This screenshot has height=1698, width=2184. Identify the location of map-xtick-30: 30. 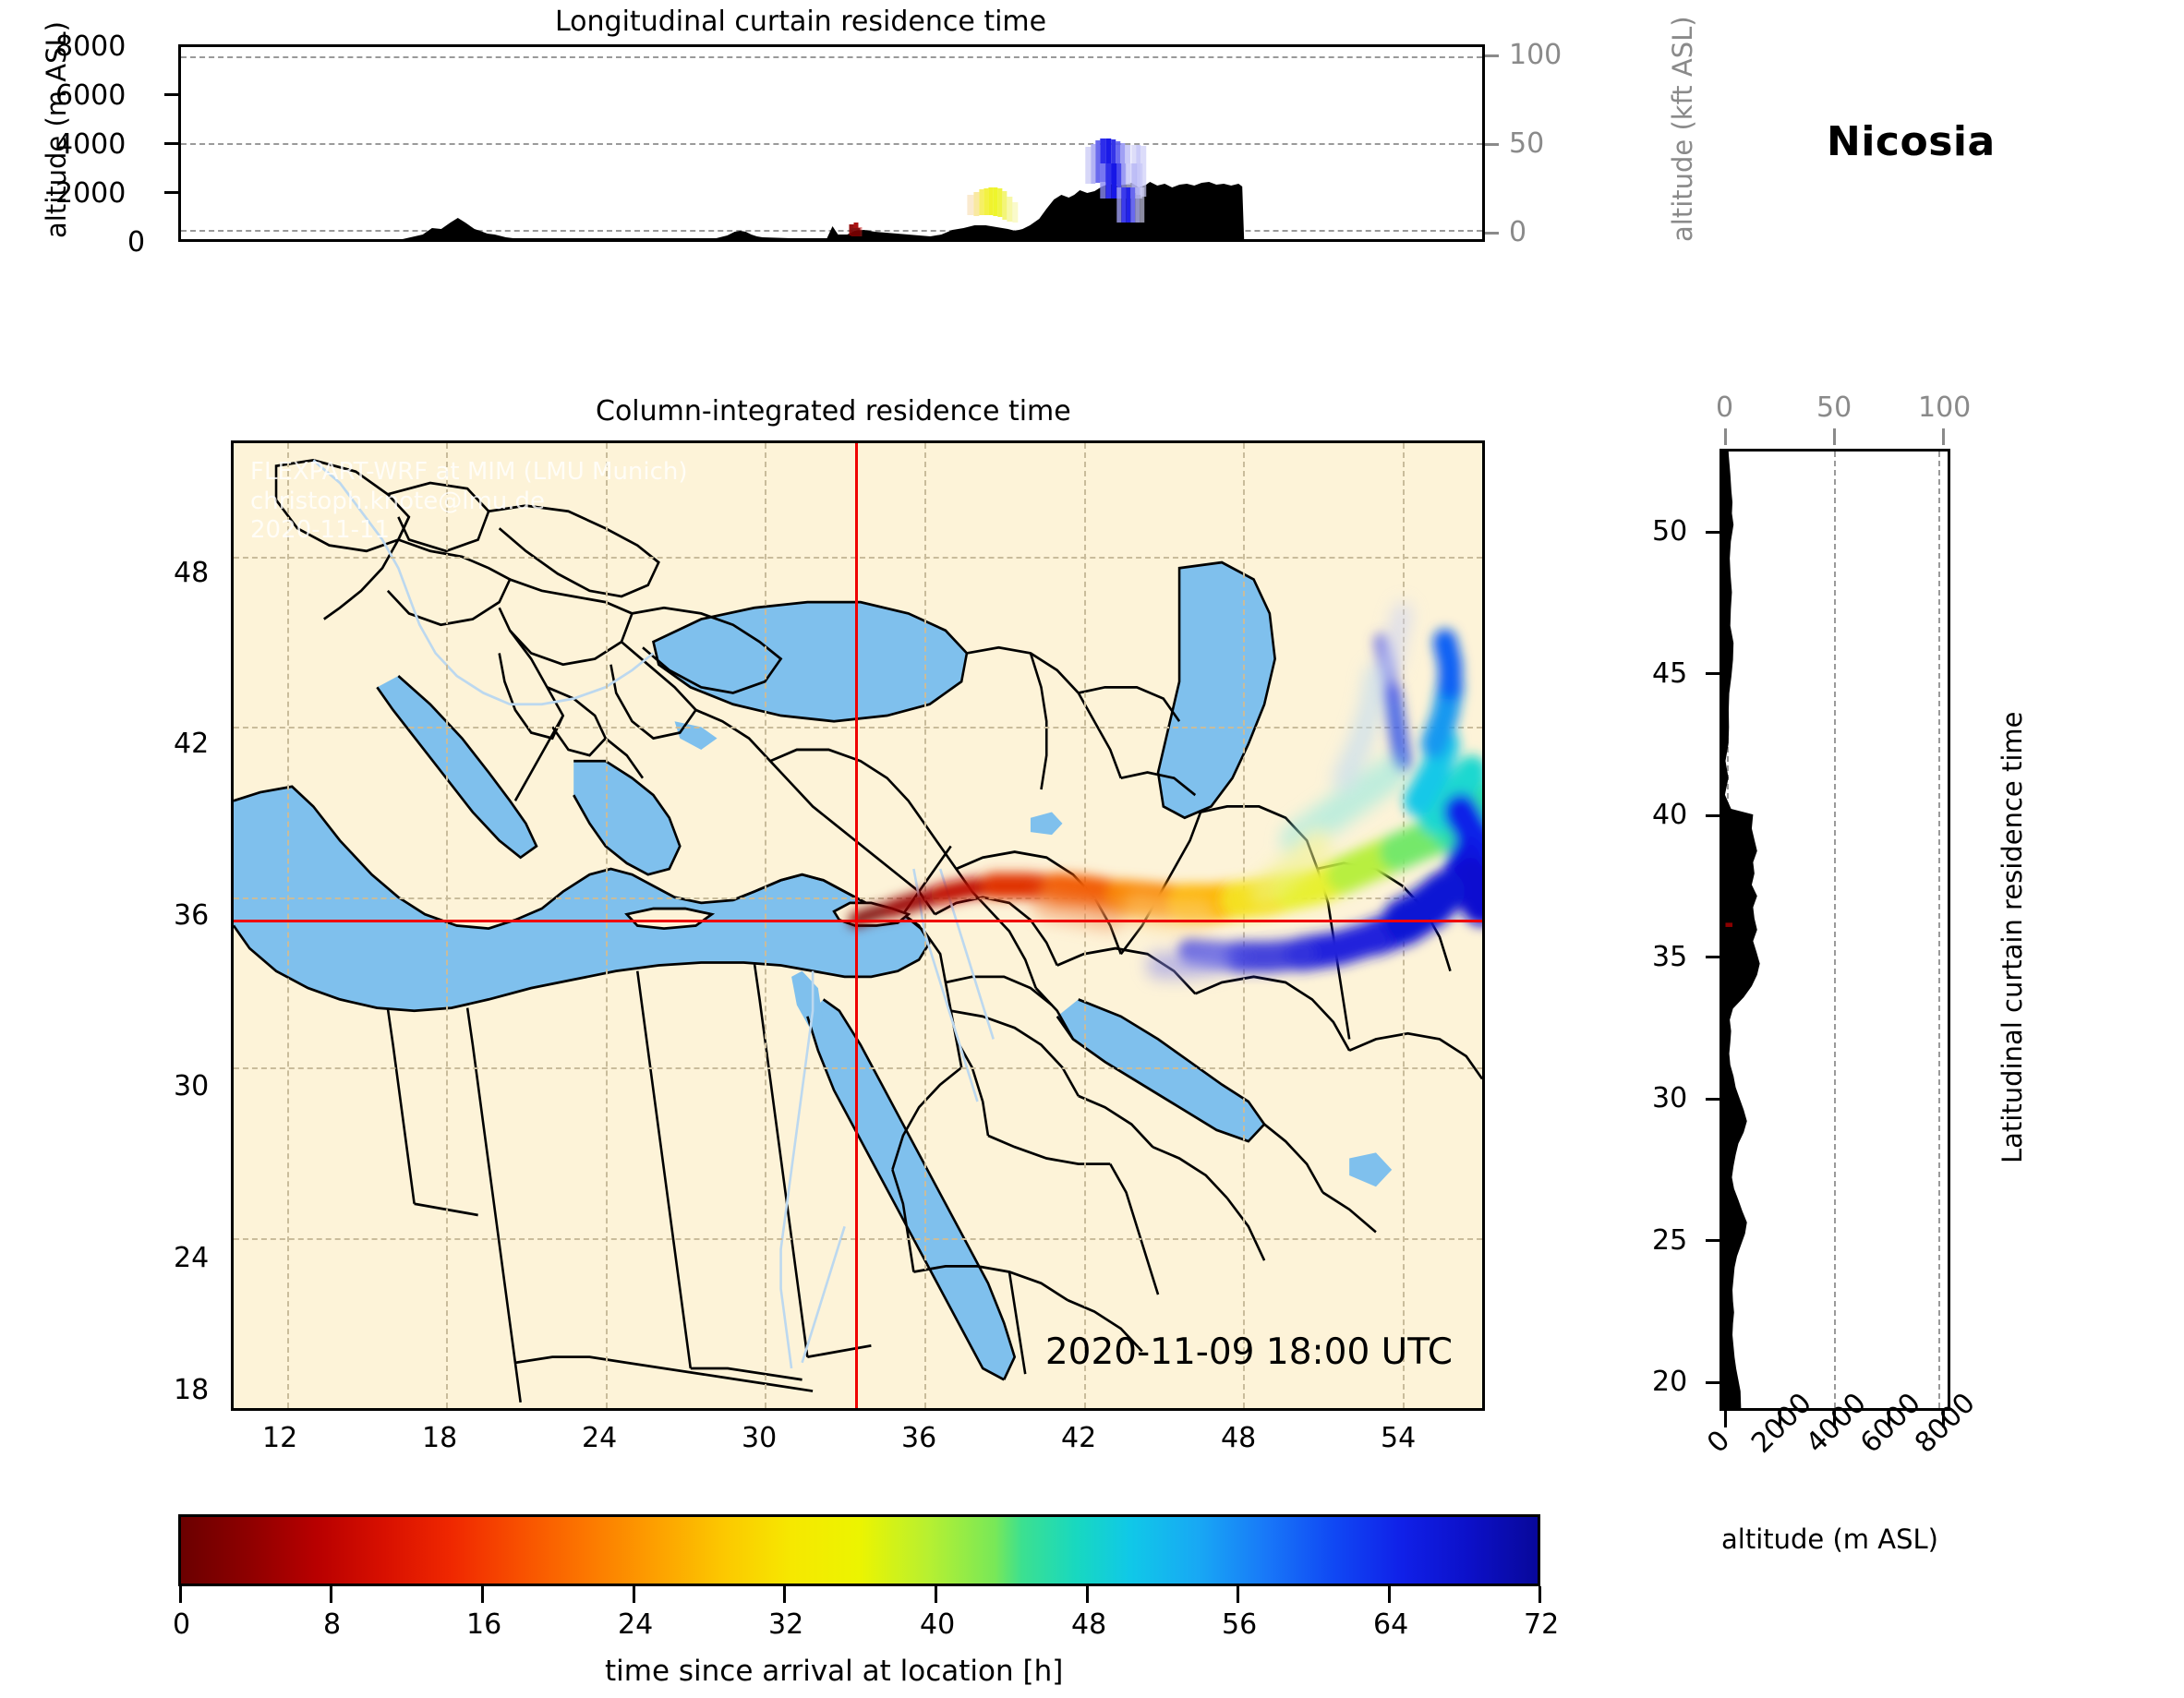
(760, 1438).